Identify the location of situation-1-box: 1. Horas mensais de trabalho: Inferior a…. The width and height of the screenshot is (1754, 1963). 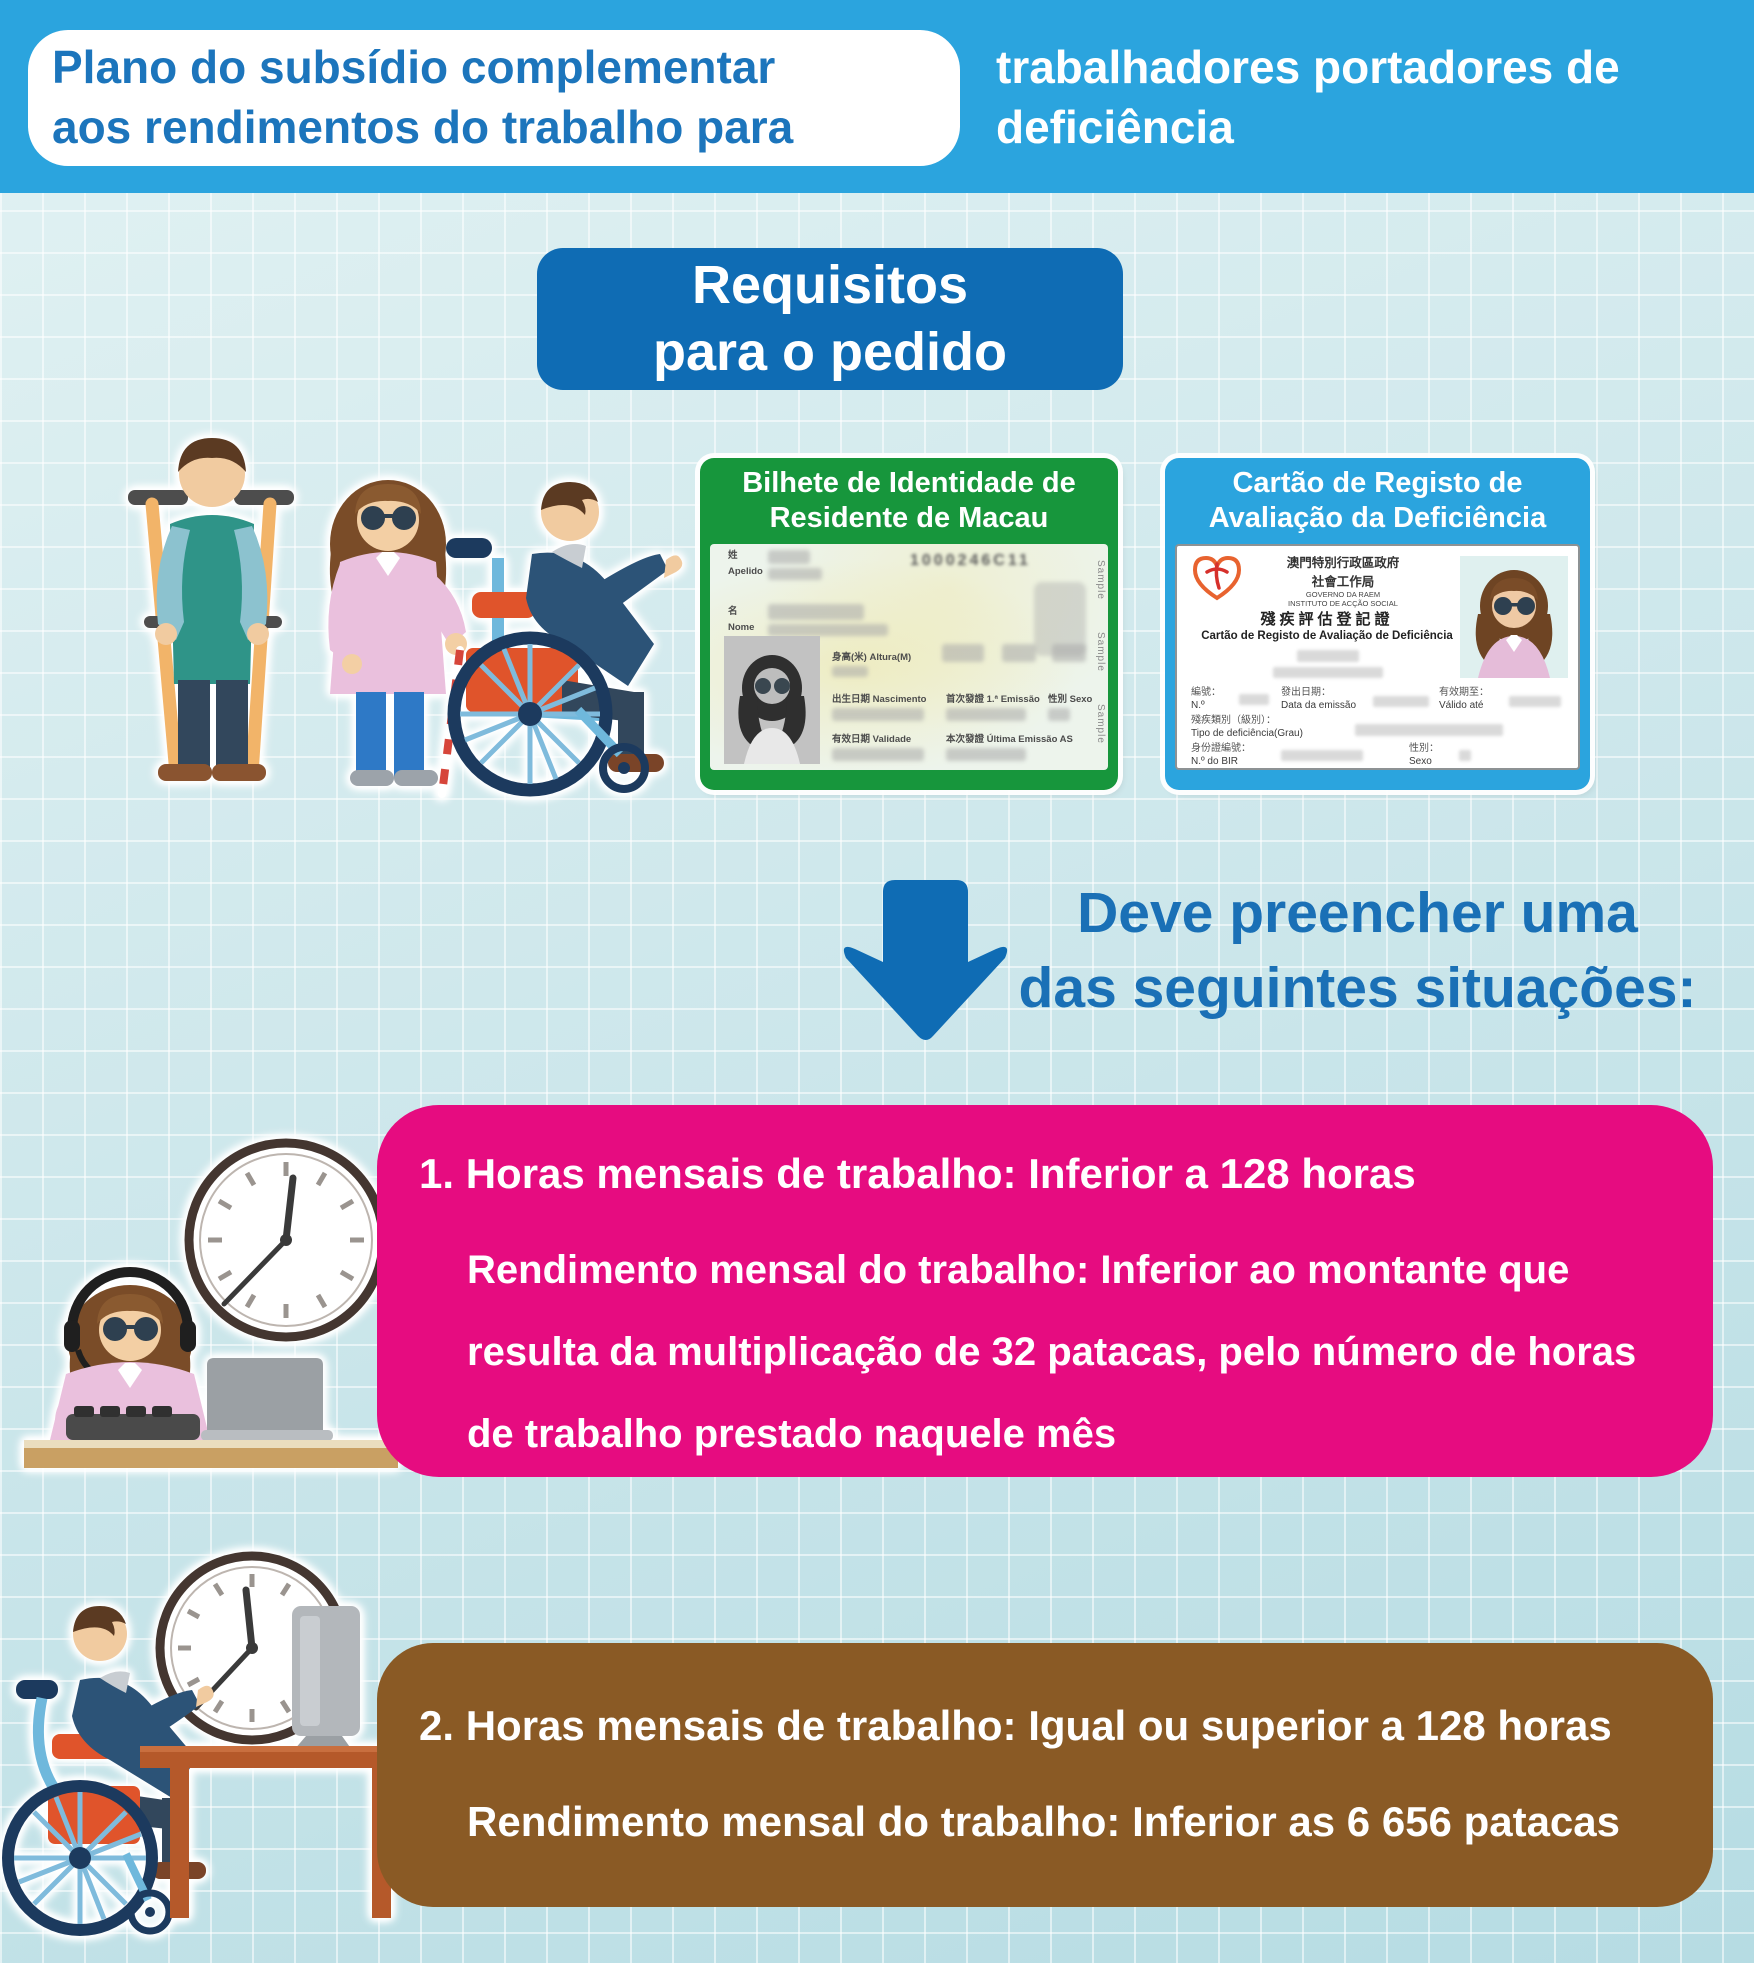
(1045, 1291).